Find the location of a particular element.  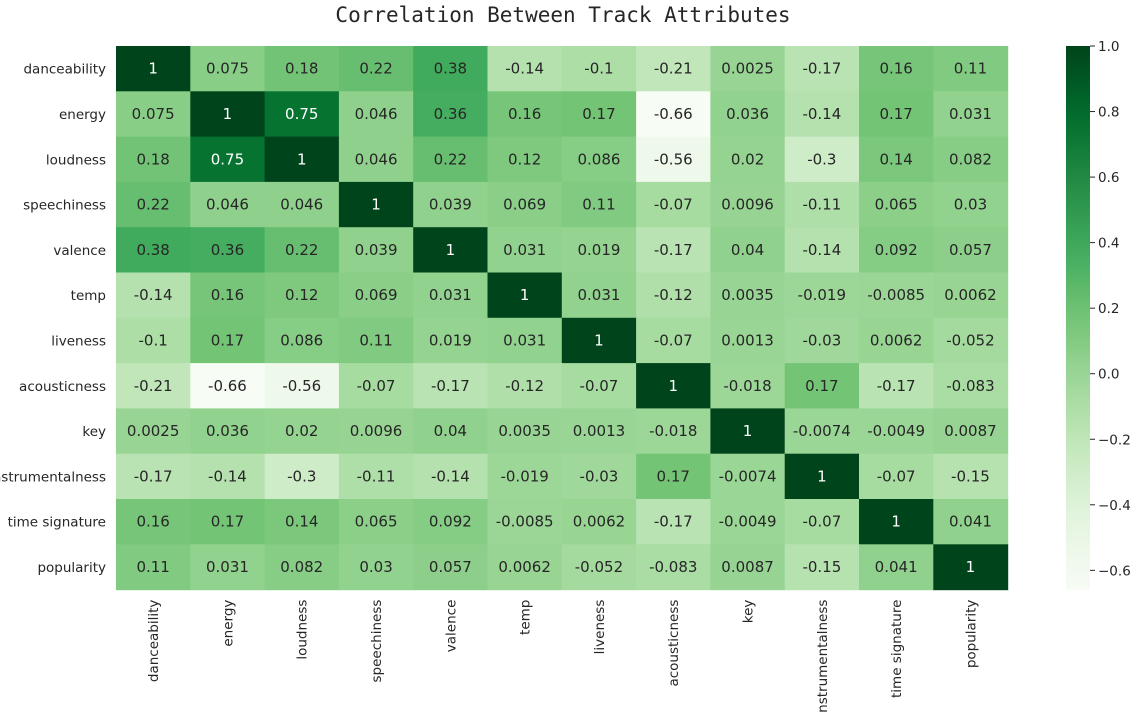

cell-value-label: 0.065 is located at coordinates (896, 205).